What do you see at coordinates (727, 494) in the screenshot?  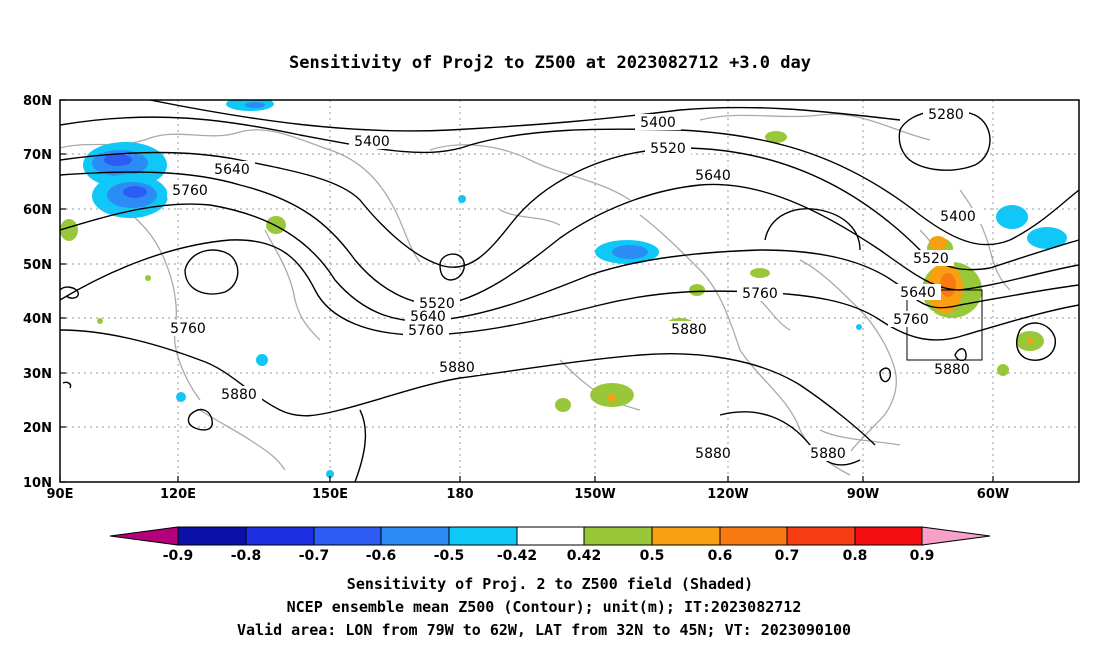 I see `lon-label: 120W` at bounding box center [727, 494].